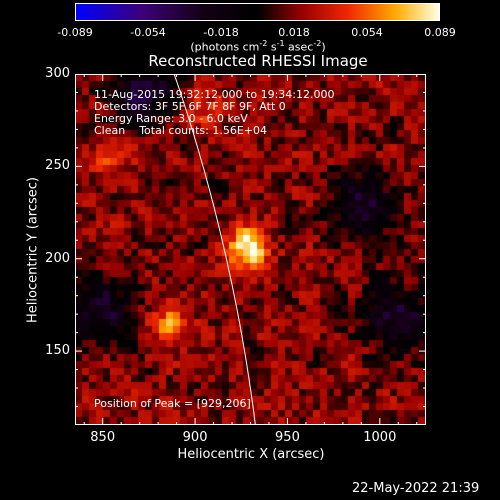  What do you see at coordinates (171, 118) in the screenshot?
I see `info-energy: Energy Range: 3.0 - 6.0 keV` at bounding box center [171, 118].